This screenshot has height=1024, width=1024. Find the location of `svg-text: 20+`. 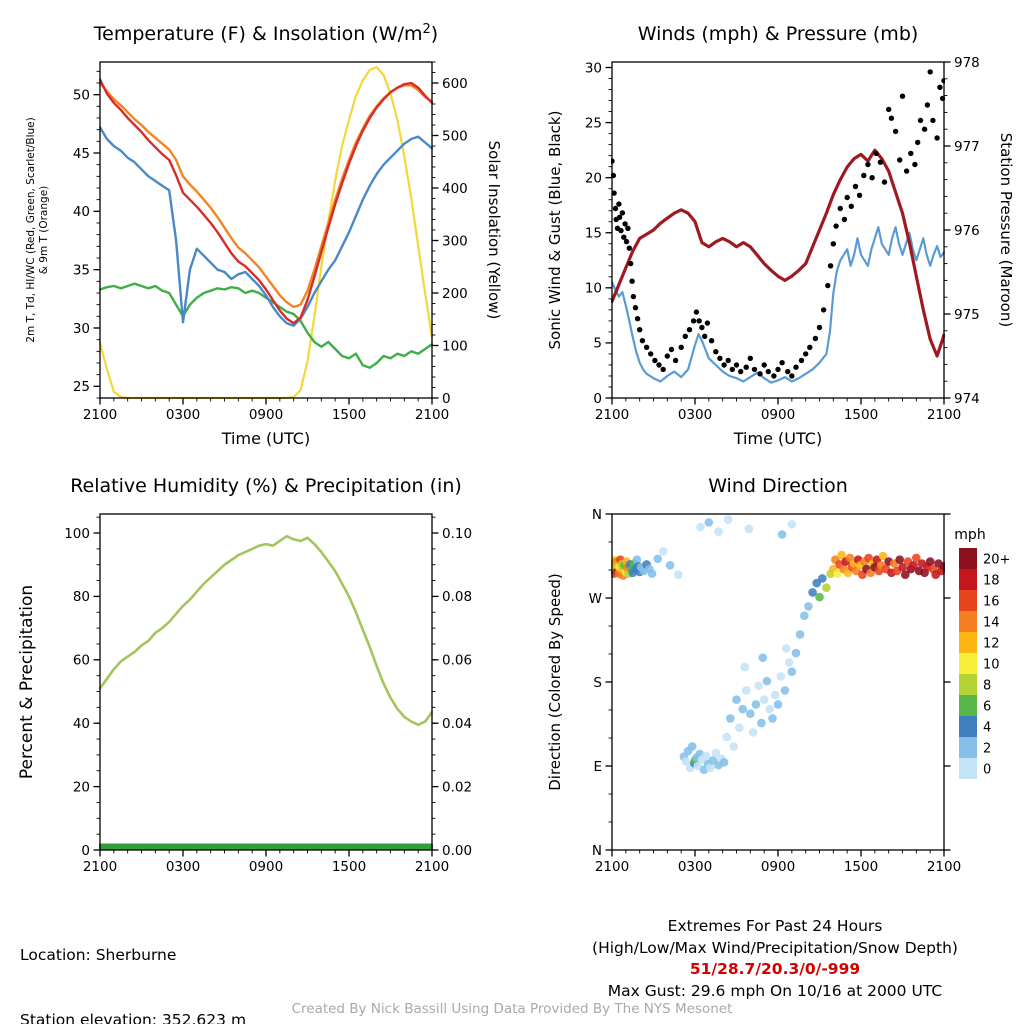

svg-text: 20+ is located at coordinates (996, 559).